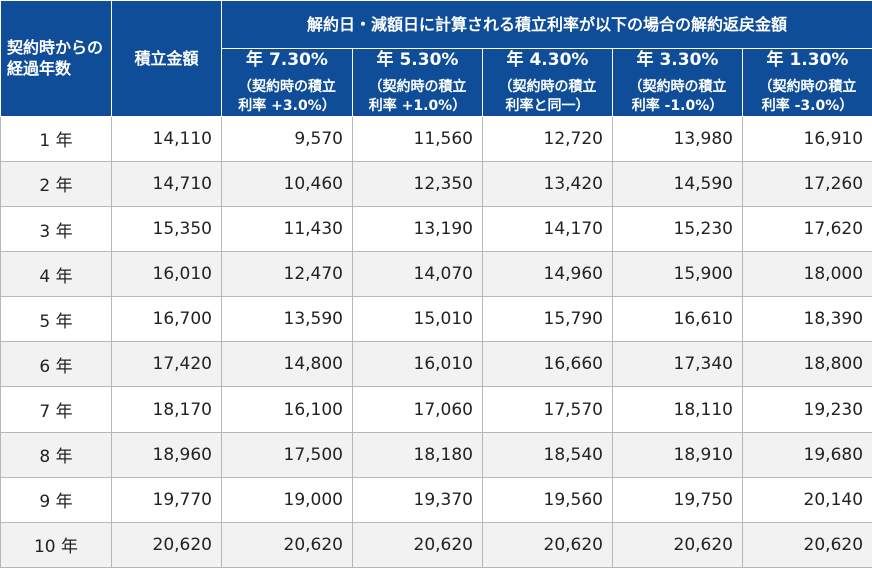 The height and width of the screenshot is (568, 872). Describe the element at coordinates (417, 60) in the screenshot. I see `rate-title: 年 5.30%` at that location.